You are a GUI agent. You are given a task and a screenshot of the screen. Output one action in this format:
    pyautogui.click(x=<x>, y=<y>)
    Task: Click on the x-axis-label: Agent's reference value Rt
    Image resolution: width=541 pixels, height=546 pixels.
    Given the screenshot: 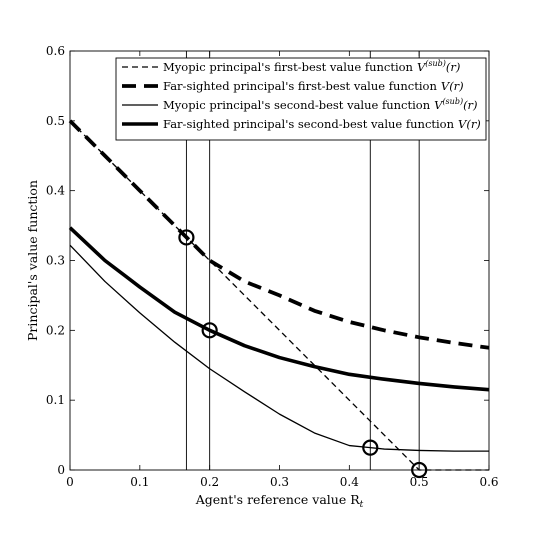 What is the action you would take?
    pyautogui.click(x=279, y=501)
    